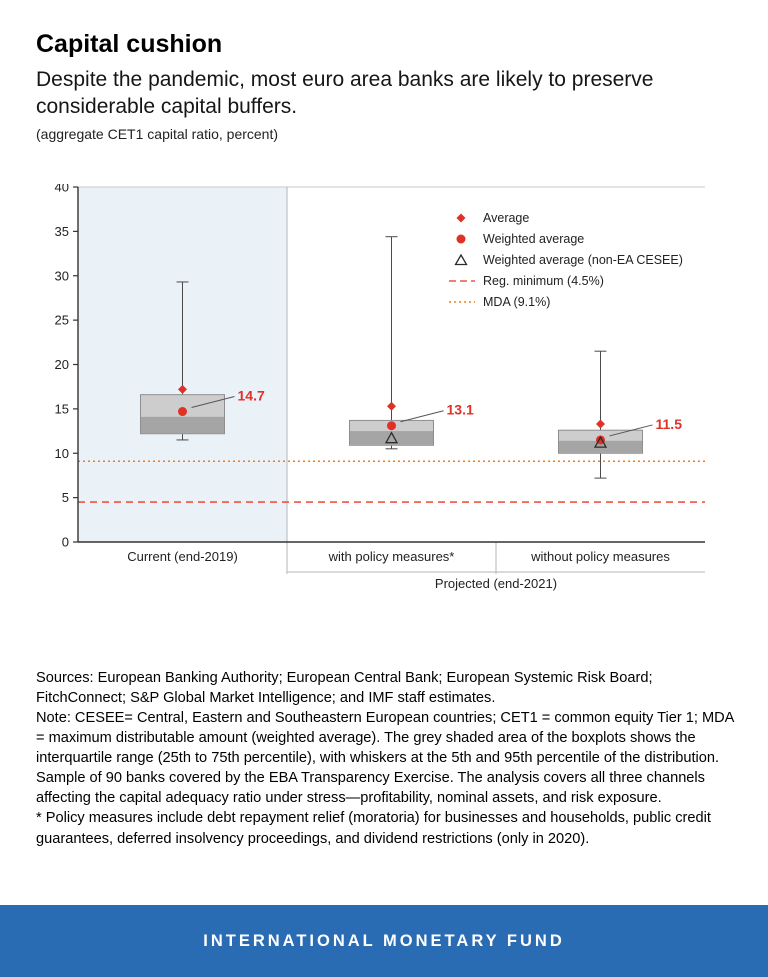 The image size is (768, 977). Describe the element at coordinates (157, 133) in the screenshot. I see `figure-unit-label: (aggregate CET1 capital ratio, percent)` at that location.